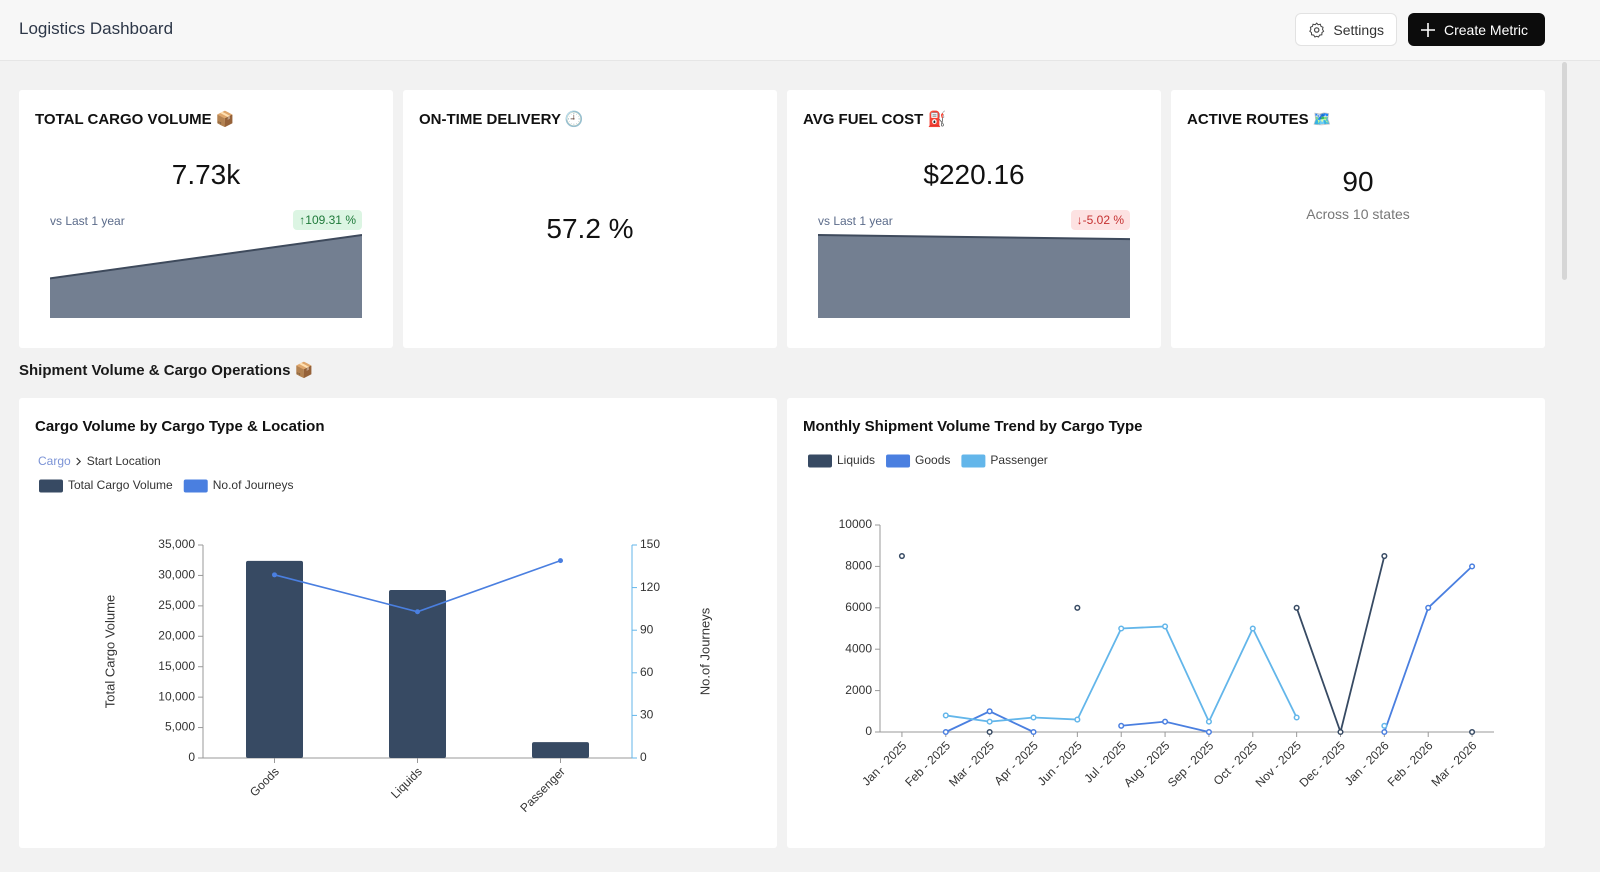  I want to click on y2-tick-label: 120, so click(650, 587).